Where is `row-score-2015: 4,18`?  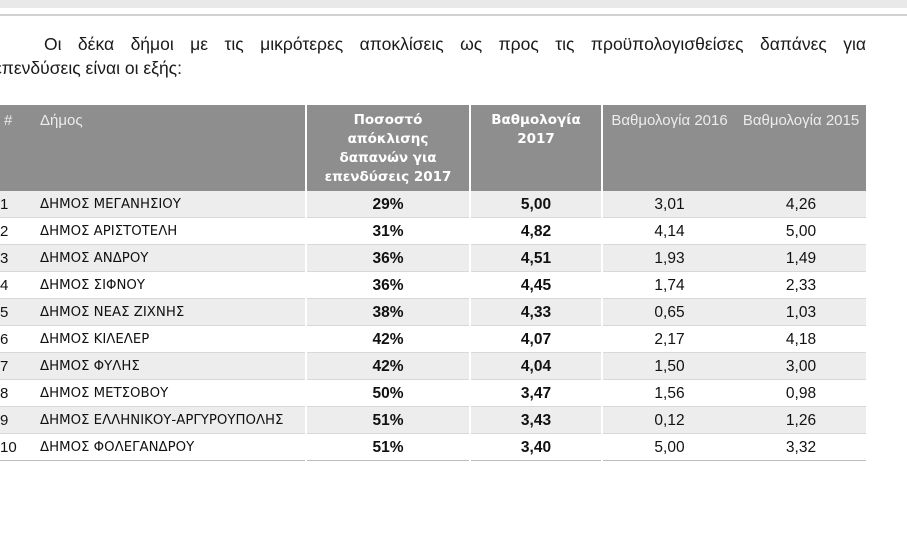
row-score-2015: 4,18 is located at coordinates (801, 339).